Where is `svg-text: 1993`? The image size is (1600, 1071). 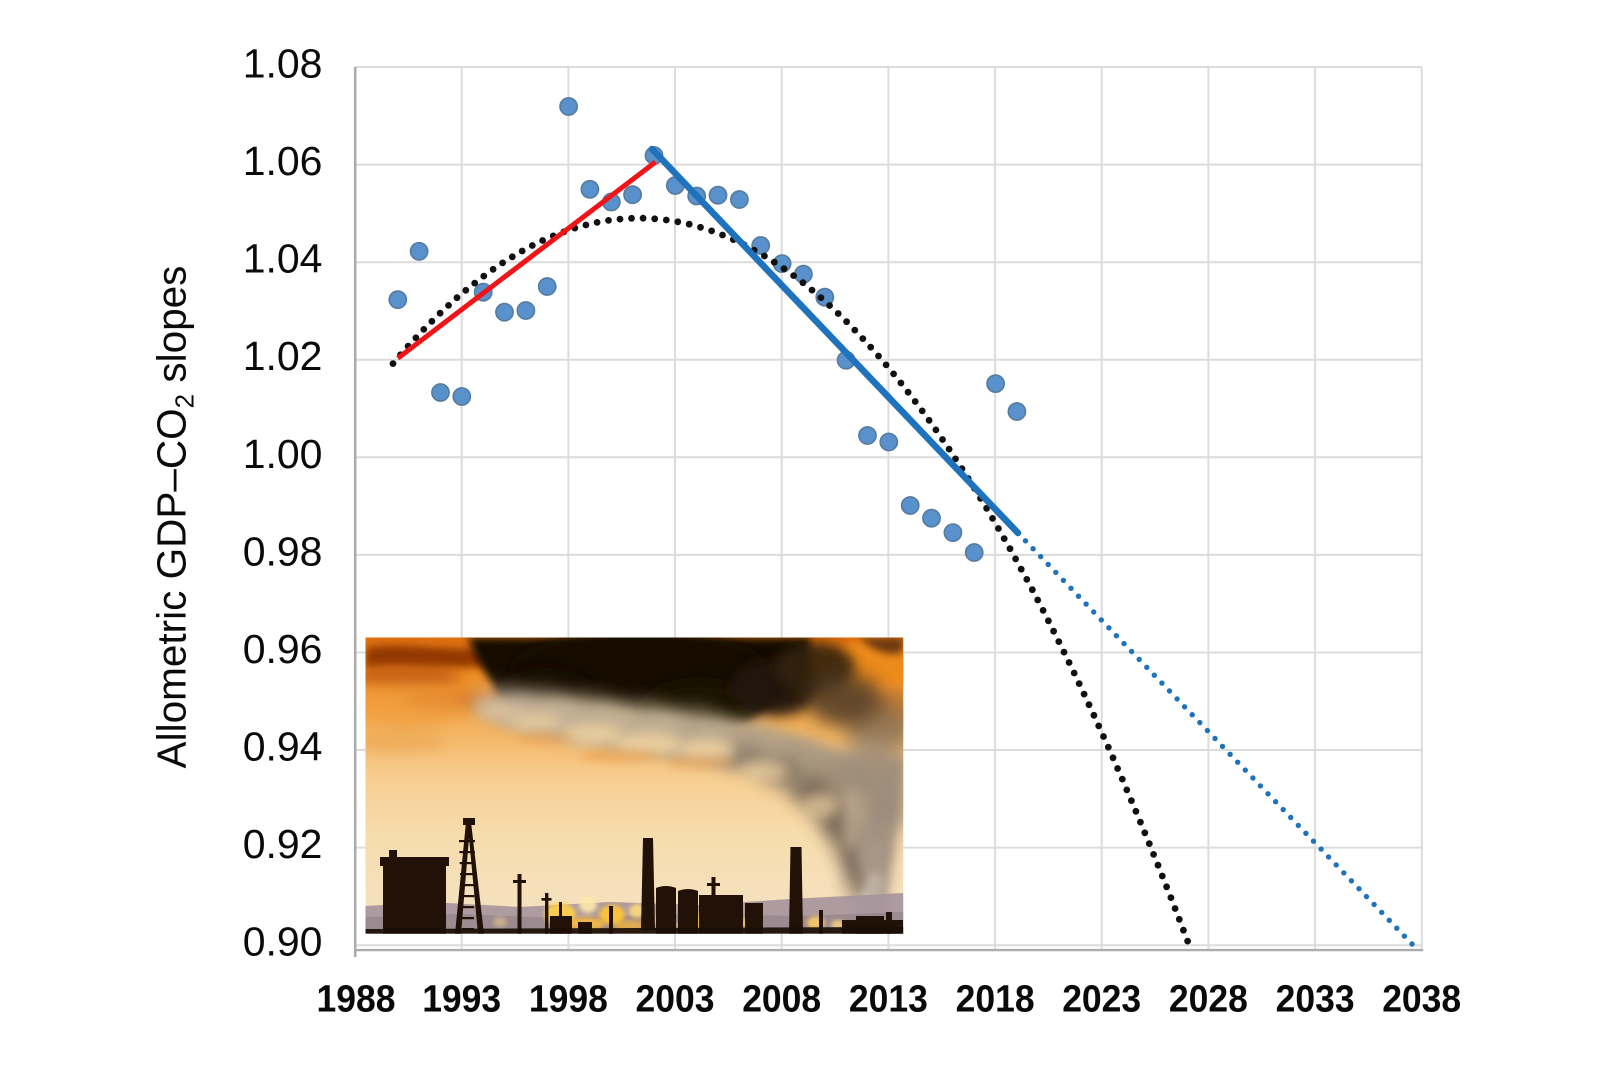 svg-text: 1993 is located at coordinates (461, 999).